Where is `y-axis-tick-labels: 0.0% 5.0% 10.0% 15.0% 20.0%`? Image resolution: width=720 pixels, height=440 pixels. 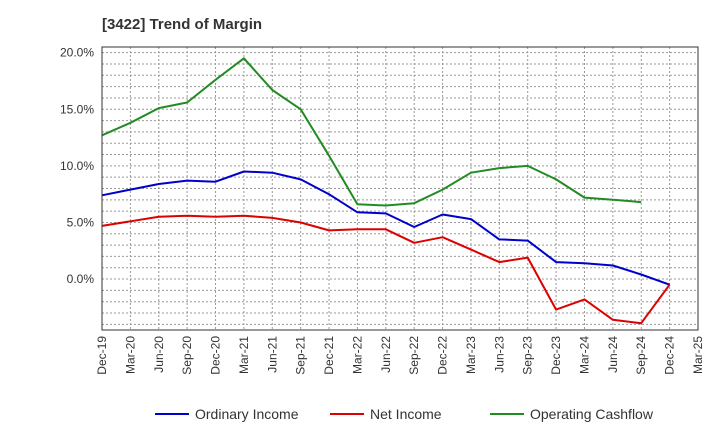
y-axis-tick-labels: 0.0% 5.0% 10.0% 15.0% 20.0% is located at coordinates (77, 166).